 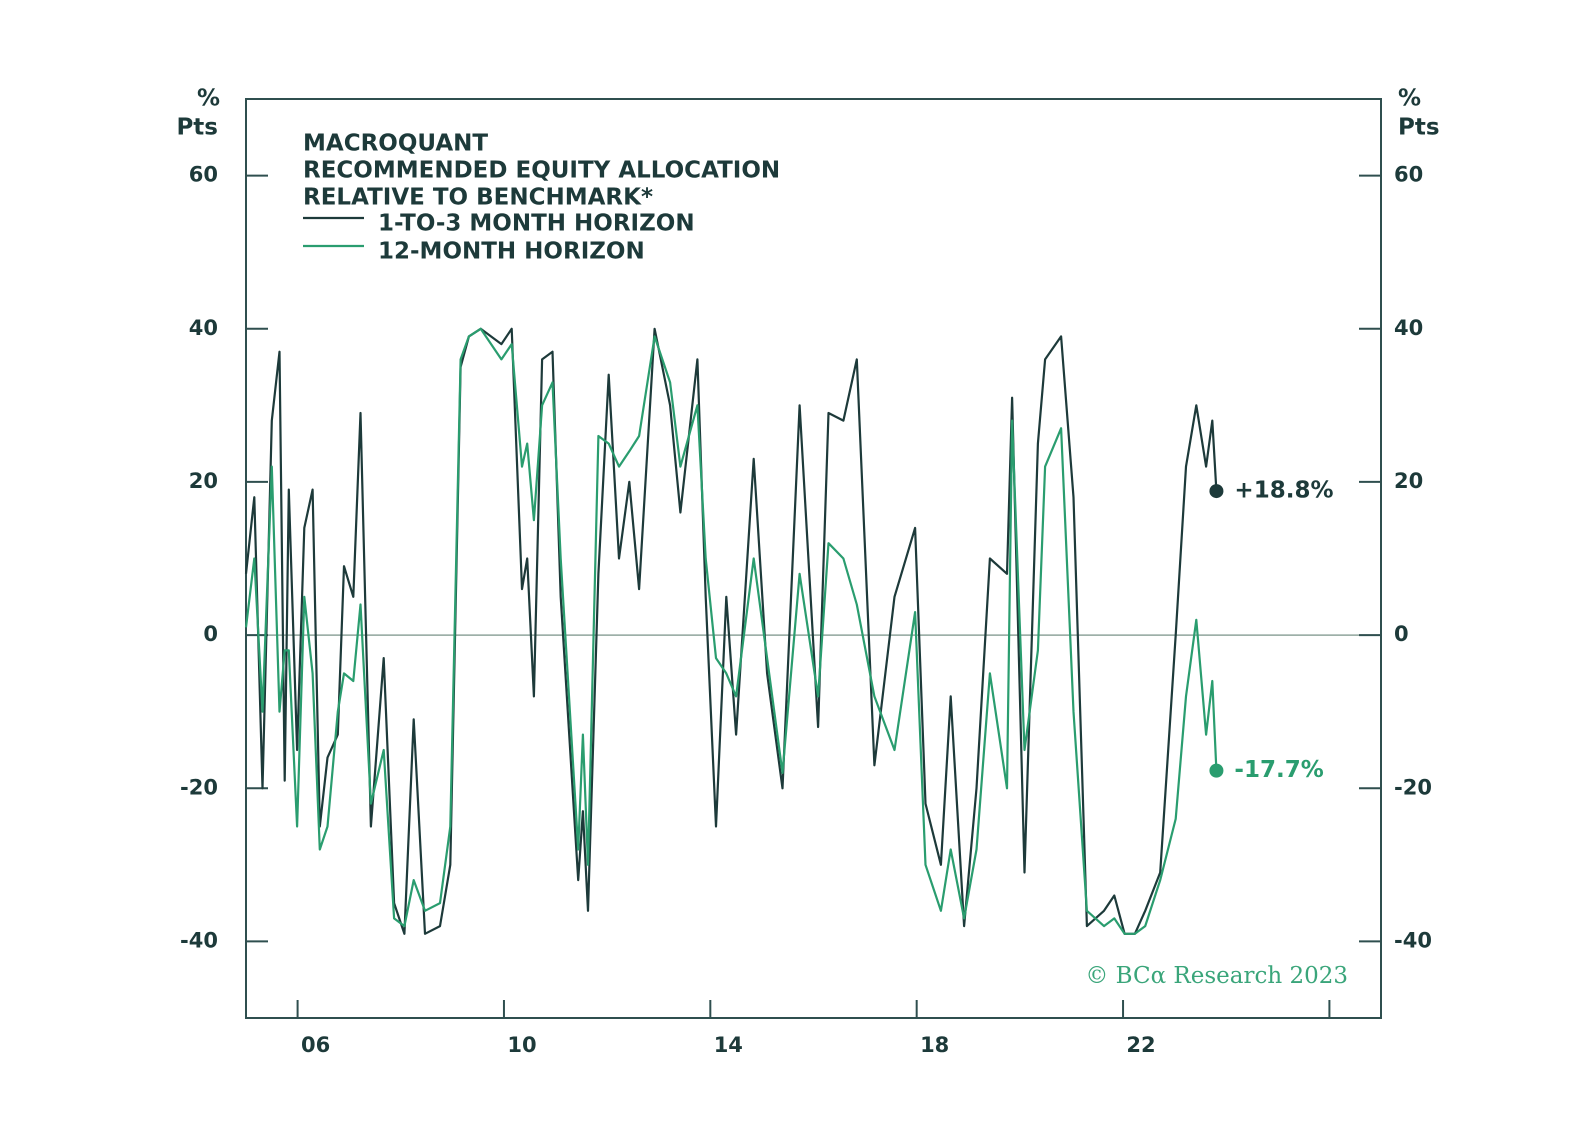 I want to click on x-tick-label: 10, so click(x=521, y=1045).